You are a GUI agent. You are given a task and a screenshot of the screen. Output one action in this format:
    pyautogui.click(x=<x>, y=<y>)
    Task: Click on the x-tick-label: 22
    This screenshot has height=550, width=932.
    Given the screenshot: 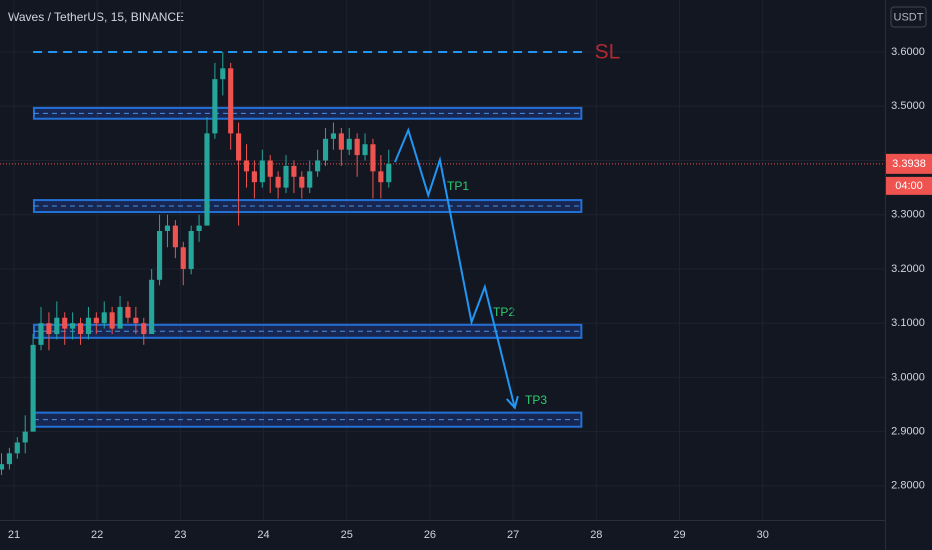 What is the action you would take?
    pyautogui.click(x=97, y=535)
    